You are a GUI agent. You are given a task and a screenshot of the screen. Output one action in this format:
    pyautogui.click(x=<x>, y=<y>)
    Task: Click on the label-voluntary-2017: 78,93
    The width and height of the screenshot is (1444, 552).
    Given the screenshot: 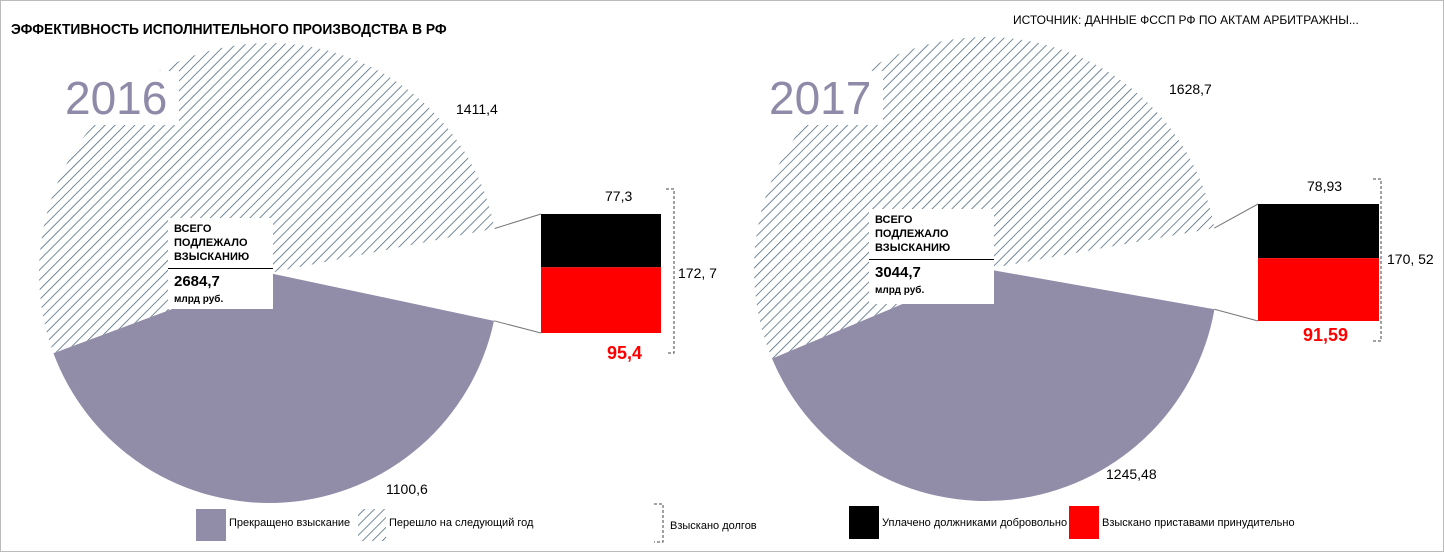 What is the action you would take?
    pyautogui.click(x=1325, y=186)
    